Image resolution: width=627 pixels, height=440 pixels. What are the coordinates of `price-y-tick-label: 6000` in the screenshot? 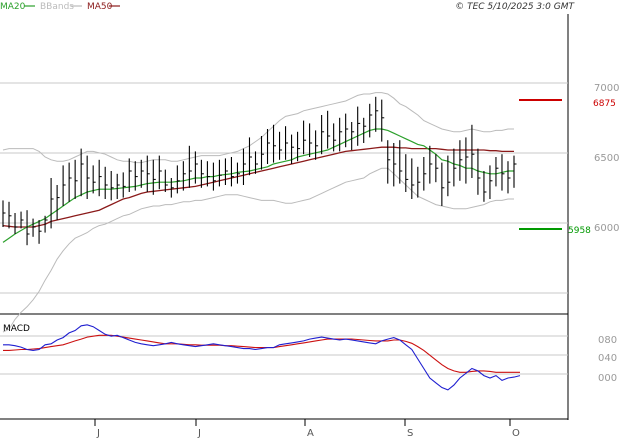 It's located at (606, 228).